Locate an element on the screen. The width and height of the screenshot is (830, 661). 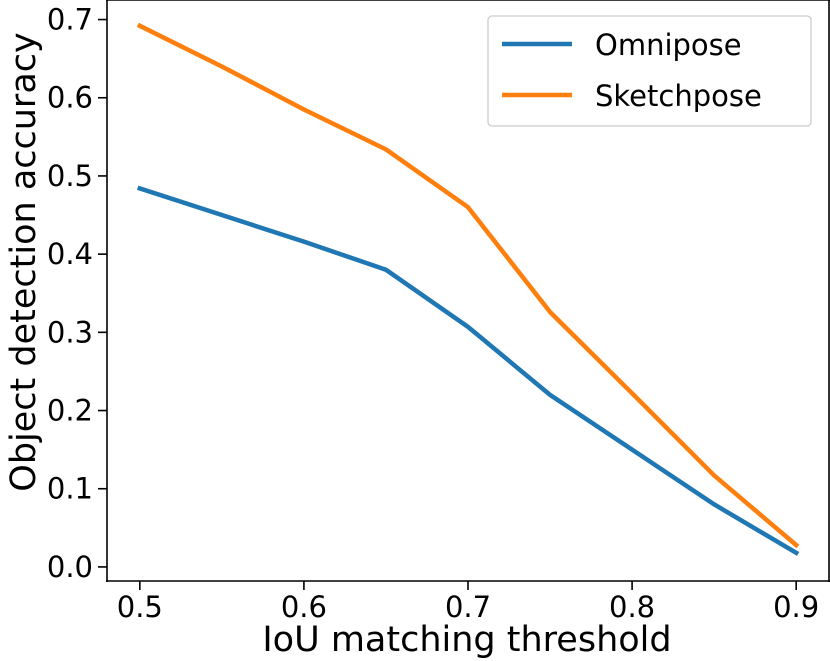
x-tick-label: 0.6 is located at coordinates (304, 607).